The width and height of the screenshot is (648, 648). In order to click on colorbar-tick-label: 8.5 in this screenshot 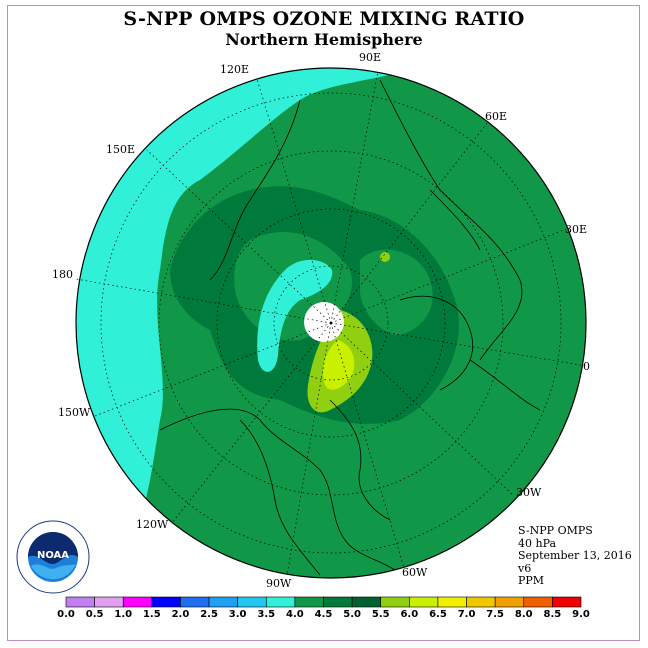, I will do `click(552, 614)`.